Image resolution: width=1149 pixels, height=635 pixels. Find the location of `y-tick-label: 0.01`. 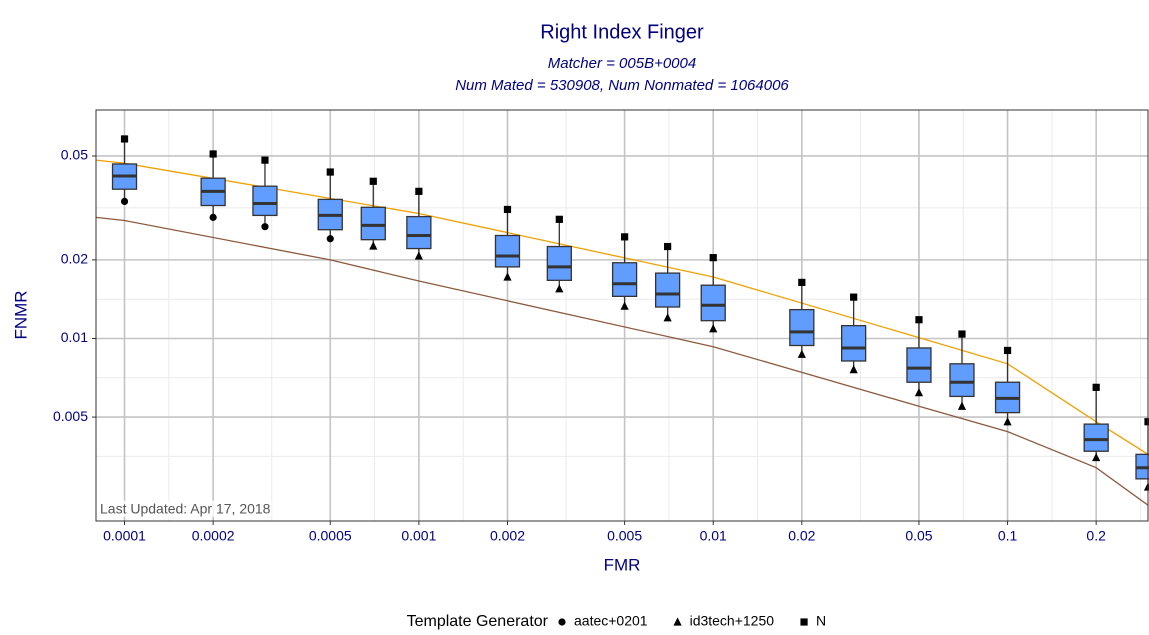

y-tick-label: 0.01 is located at coordinates (74, 337).